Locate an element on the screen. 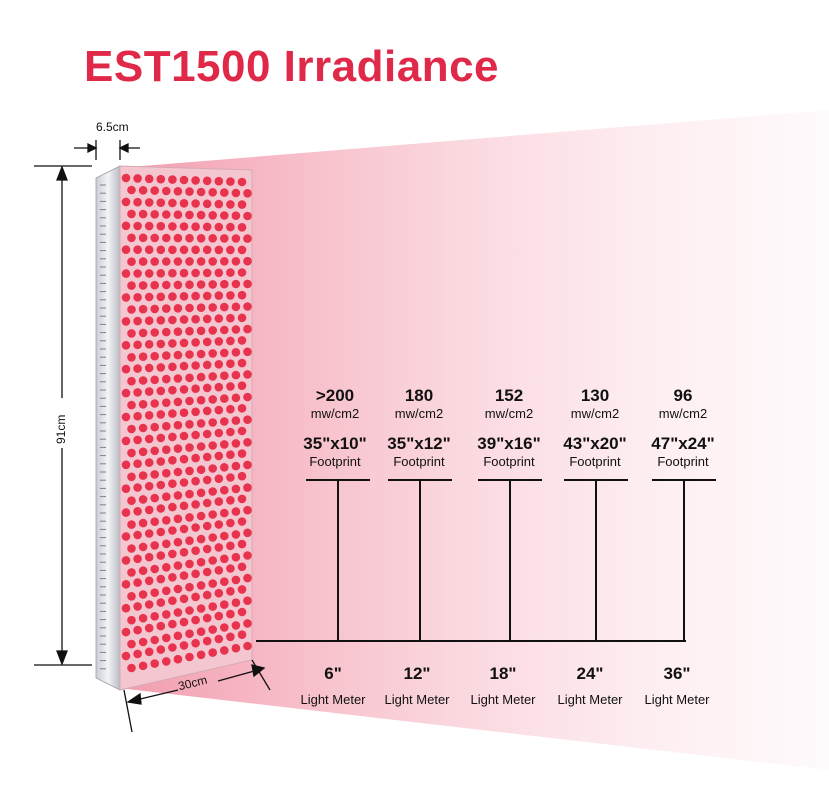 The image size is (829, 801). irradiance-unit: mw/cm2 is located at coordinates (595, 413).